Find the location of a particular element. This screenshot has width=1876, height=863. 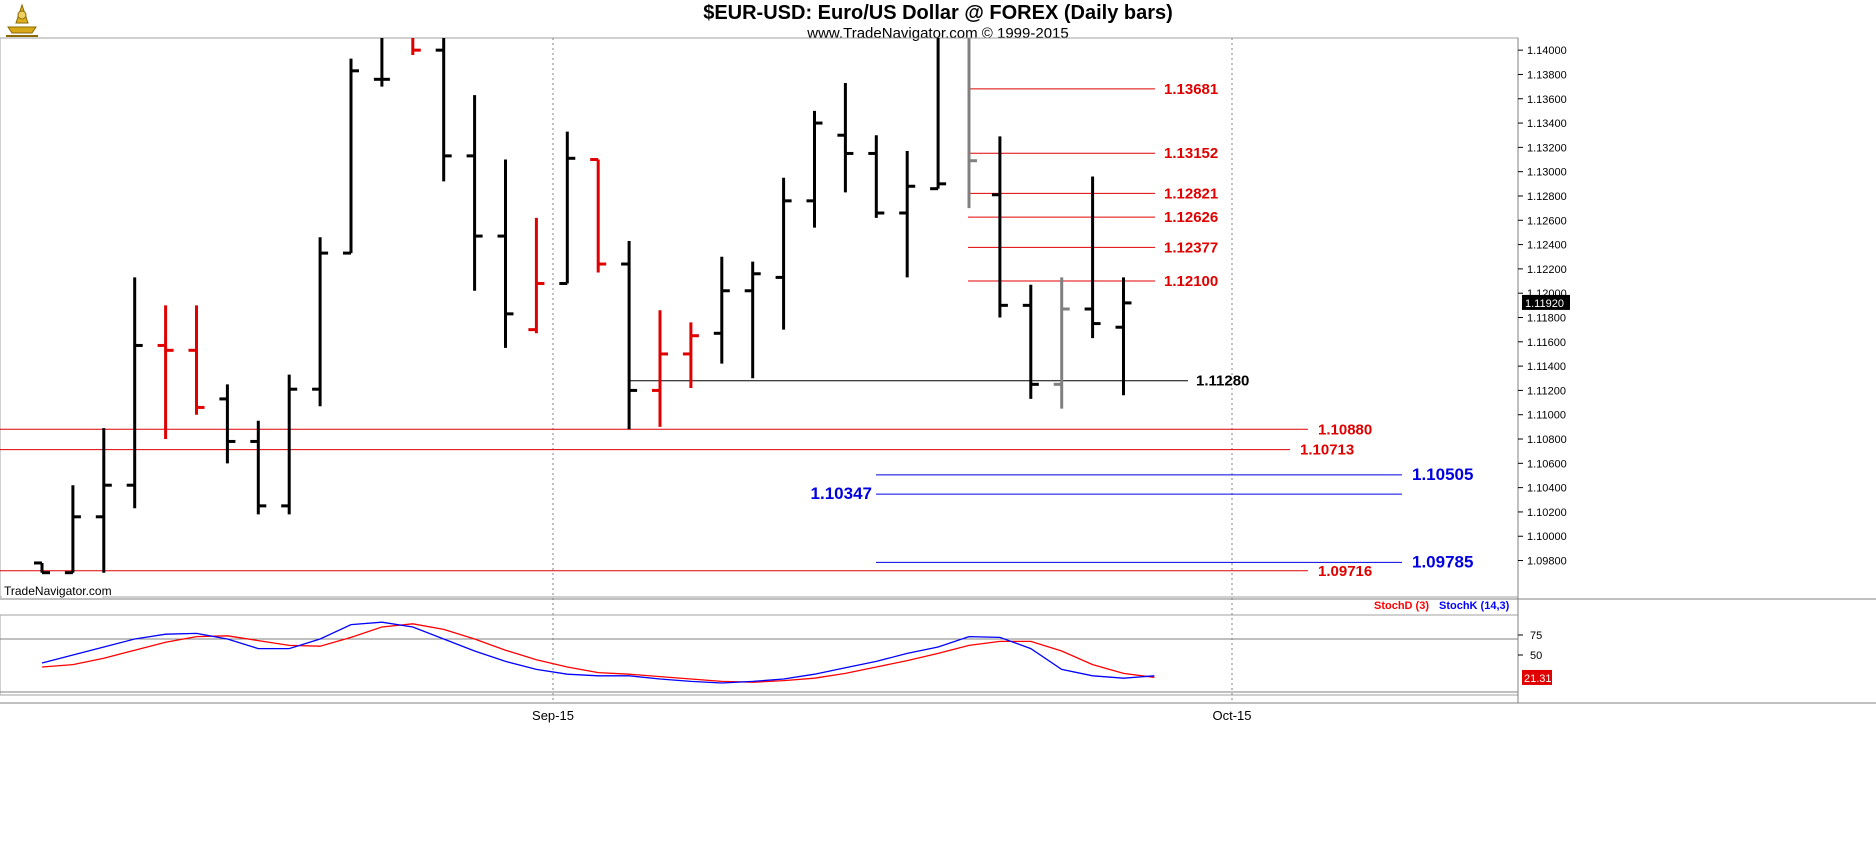

stoch-last-value-box is located at coordinates (1537, 677).